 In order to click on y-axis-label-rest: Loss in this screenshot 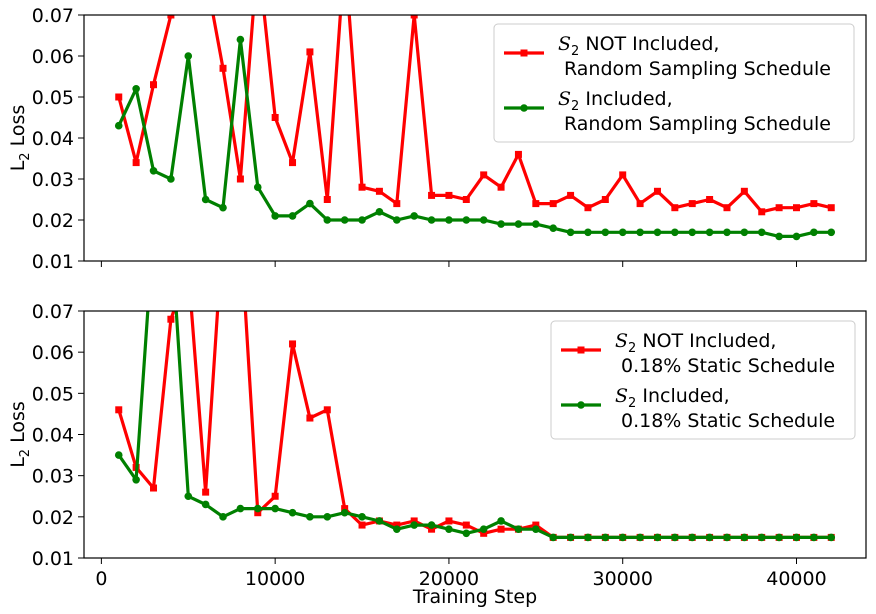, I will do `click(18, 129)`.